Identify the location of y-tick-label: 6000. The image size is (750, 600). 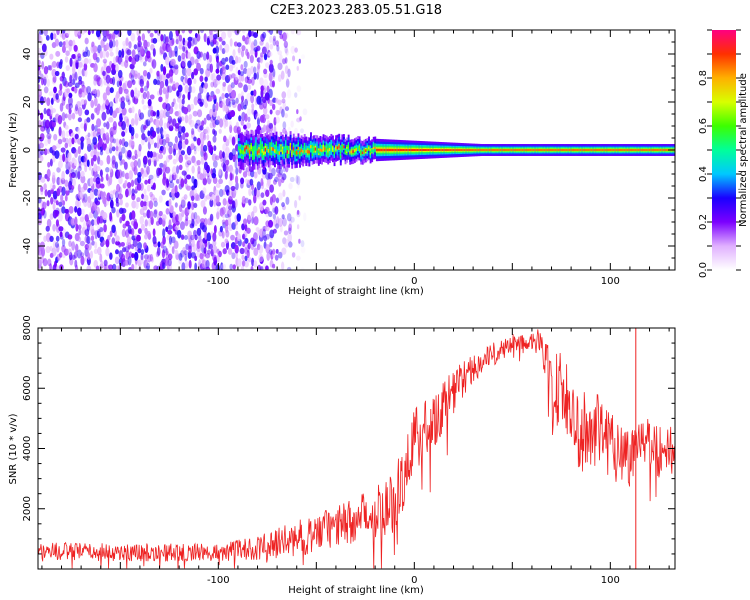
(27, 388).